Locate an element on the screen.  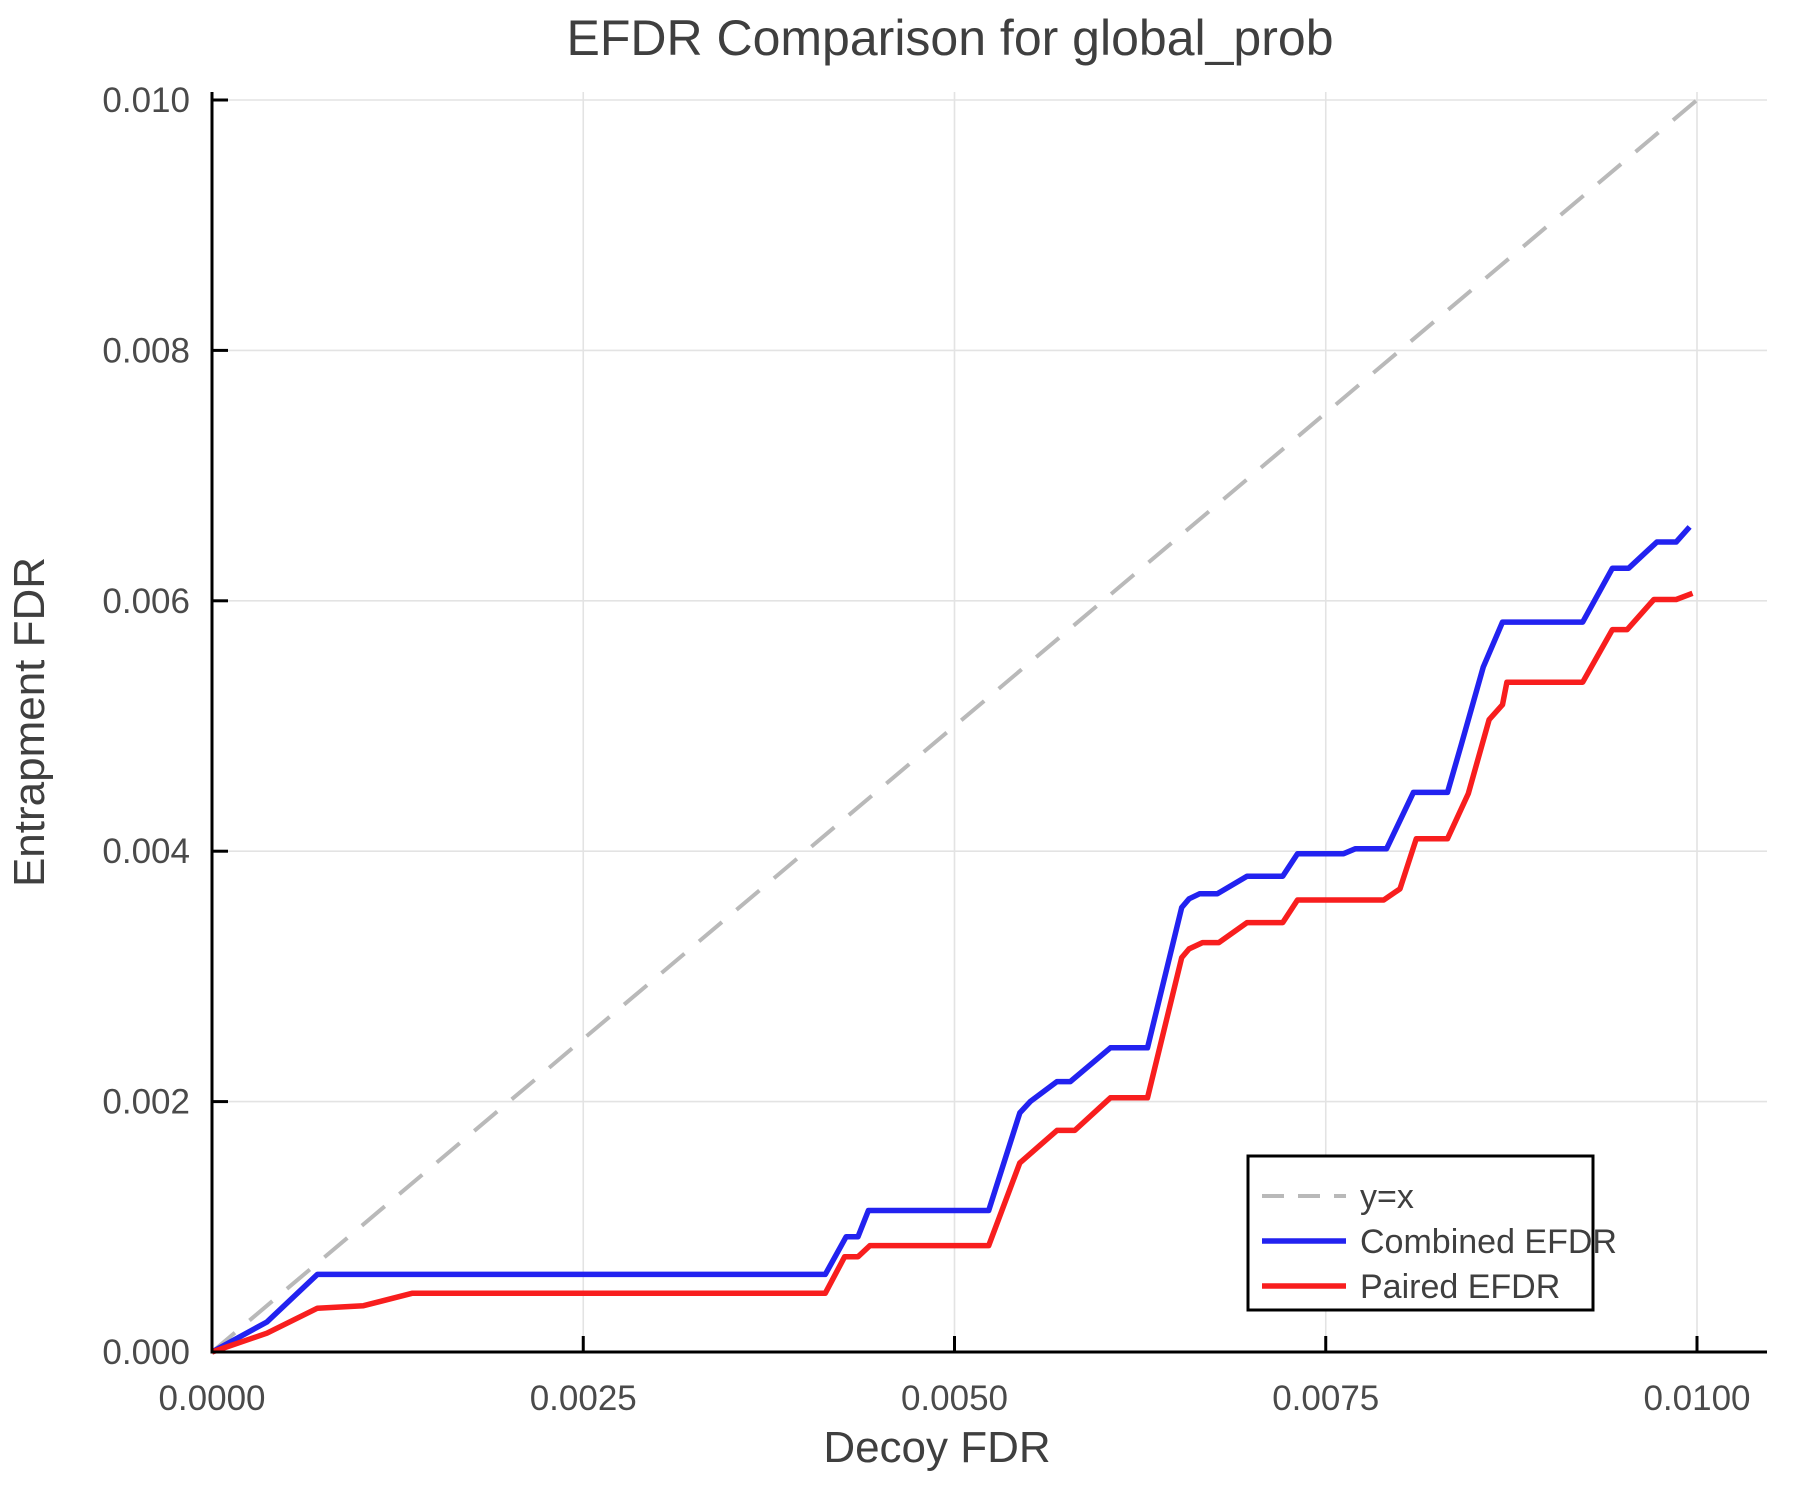
legend-item-label: y=x is located at coordinates (1387, 1197).